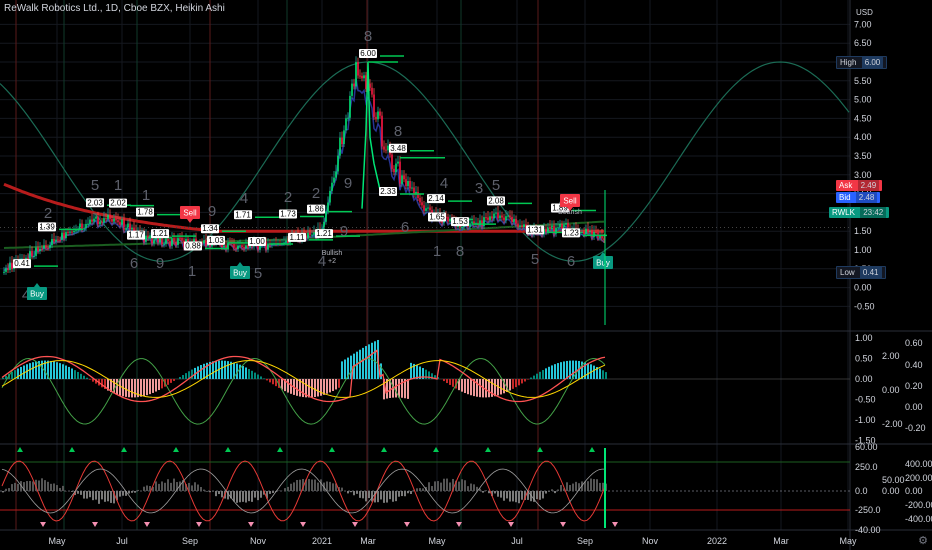 Image resolution: width=932 pixels, height=550 pixels. Describe the element at coordinates (244, 198) in the screenshot. I see `sequence-number: 4` at that location.